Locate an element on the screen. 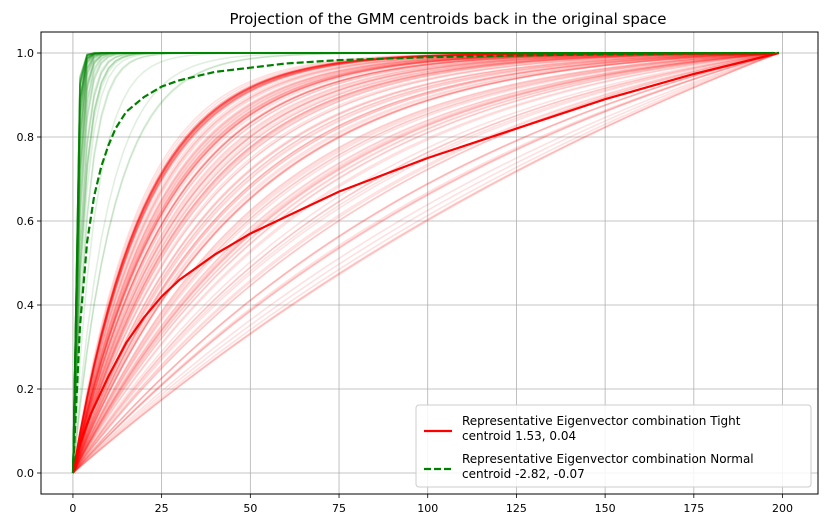 Image resolution: width=826 pixels, height=532 pixels. y-tick-label: 1.0 is located at coordinates (26, 53).